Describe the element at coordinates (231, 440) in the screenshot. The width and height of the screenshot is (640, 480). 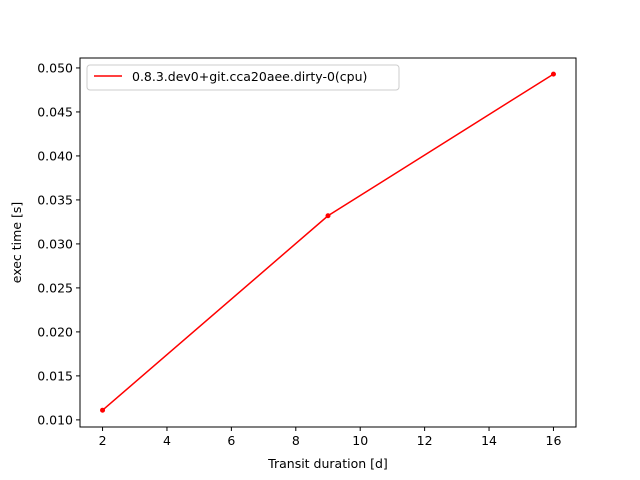
I see `x-tick-label: 6` at that location.